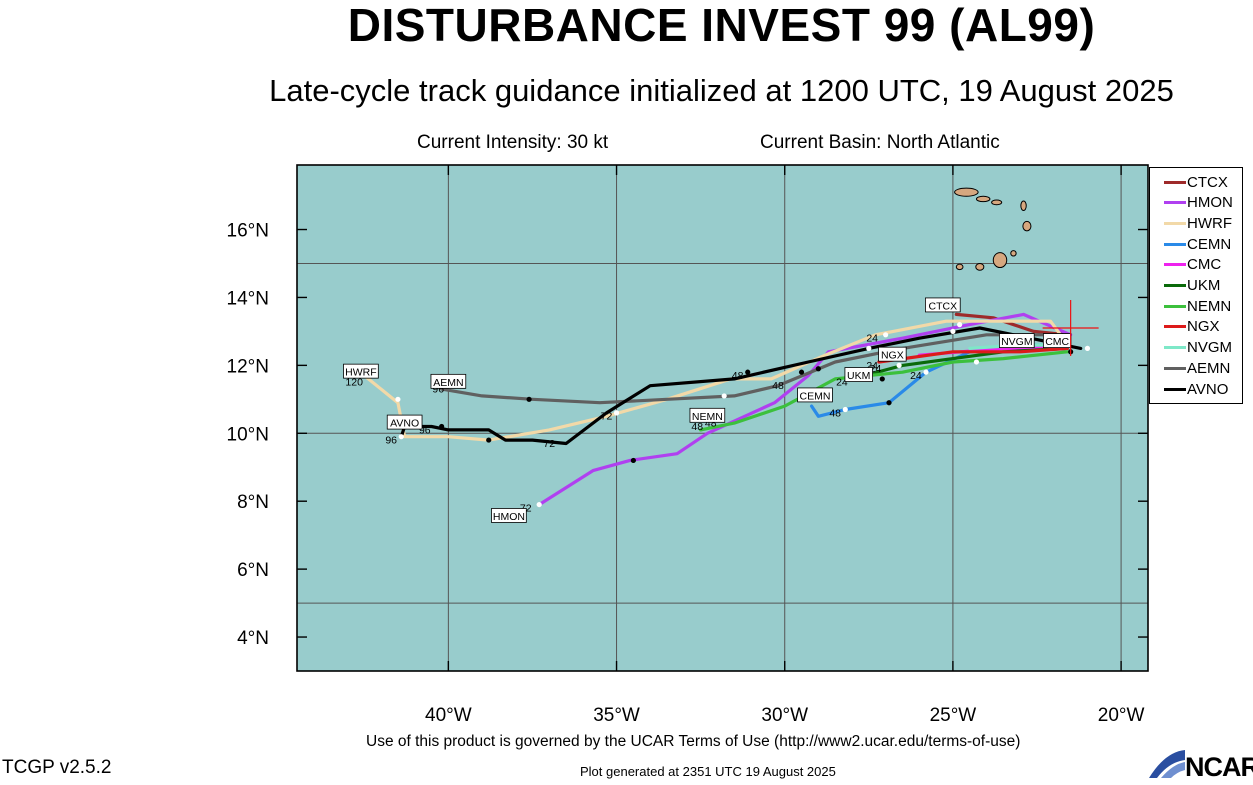 The width and height of the screenshot is (1253, 785). I want to click on track-hmon, so click(805, 409).